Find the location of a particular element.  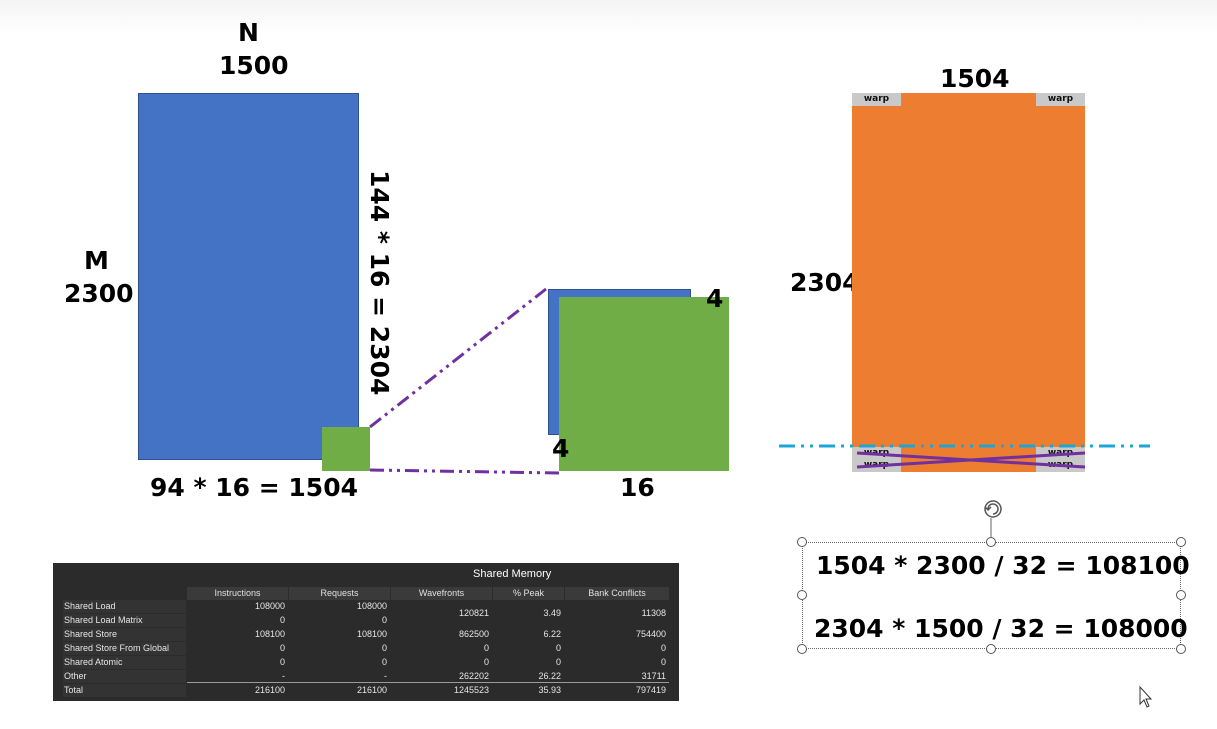

resize-handle-bottom-right is located at coordinates (1181, 649).